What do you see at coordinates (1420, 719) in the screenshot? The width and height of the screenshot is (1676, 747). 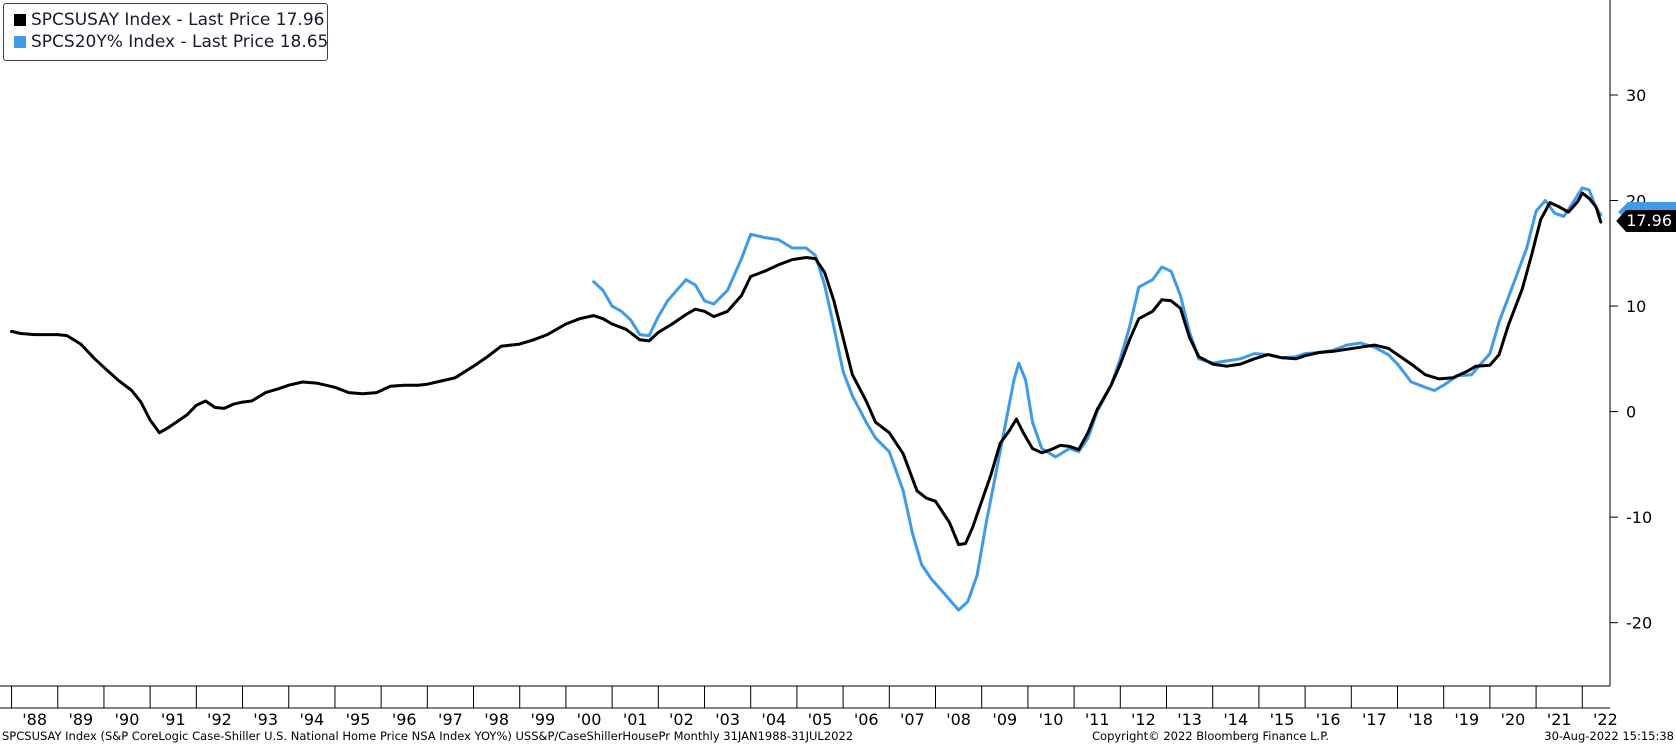 I see `x-tick-label: '18` at bounding box center [1420, 719].